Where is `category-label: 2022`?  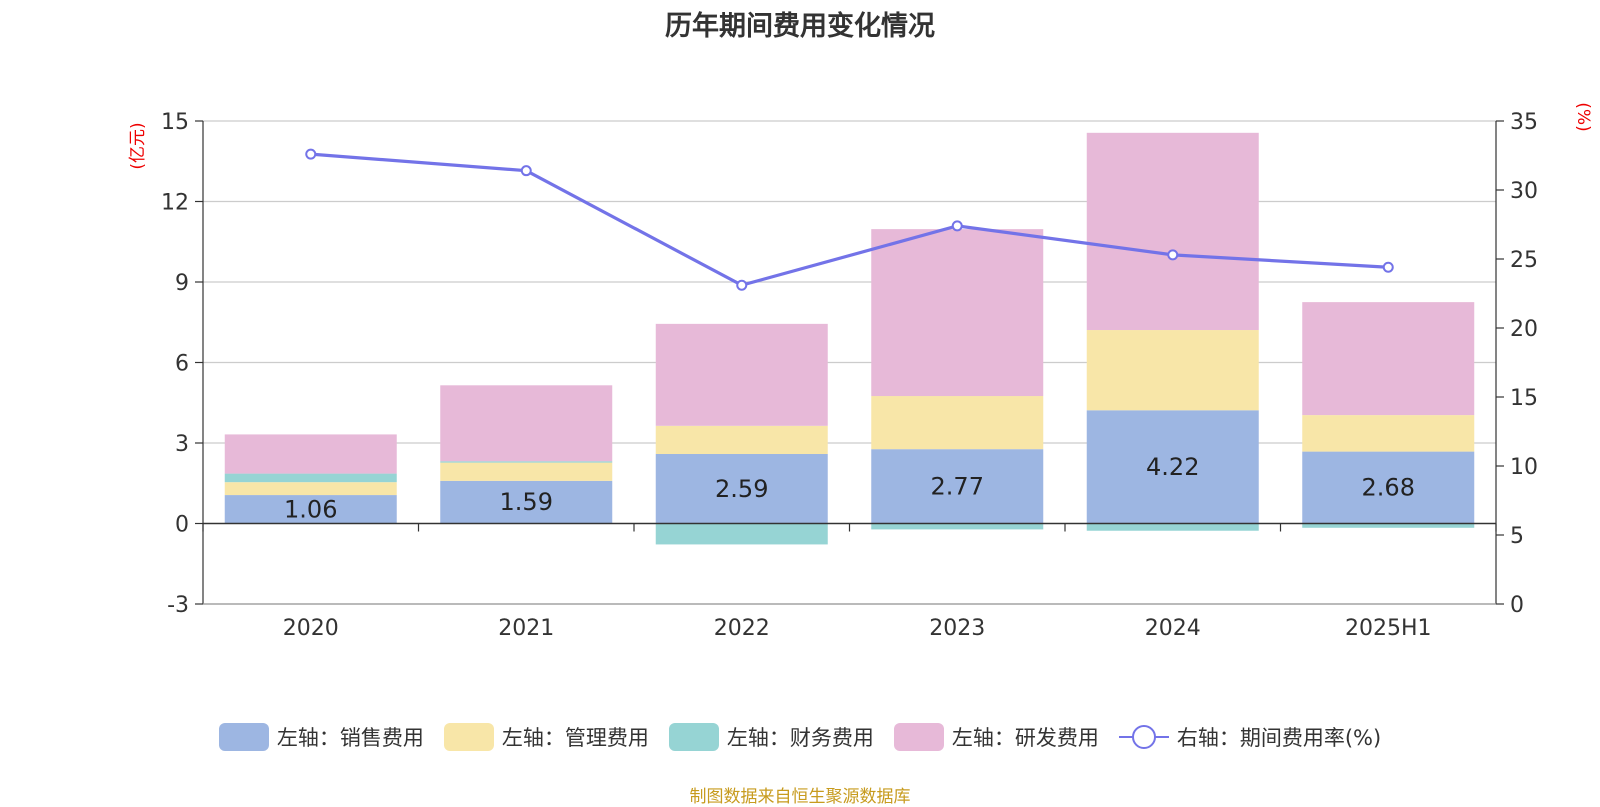
category-label: 2022 is located at coordinates (742, 628).